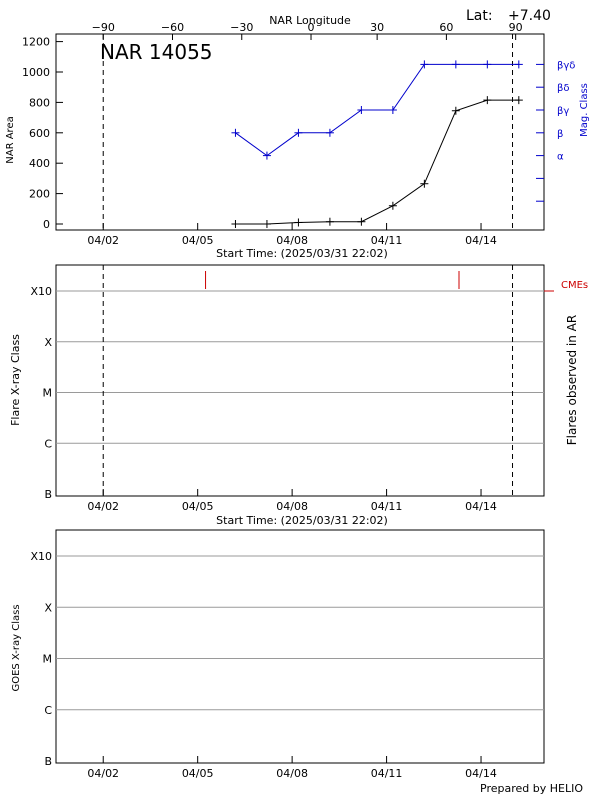  I want to click on lat-label: Lat:, so click(479, 16).